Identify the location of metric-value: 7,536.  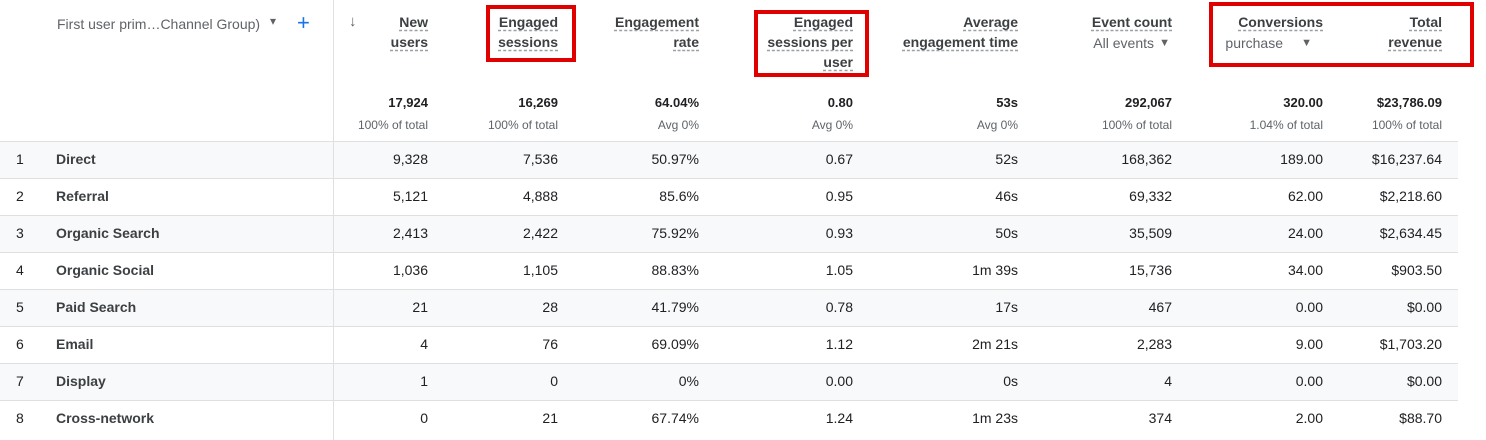
(540, 159).